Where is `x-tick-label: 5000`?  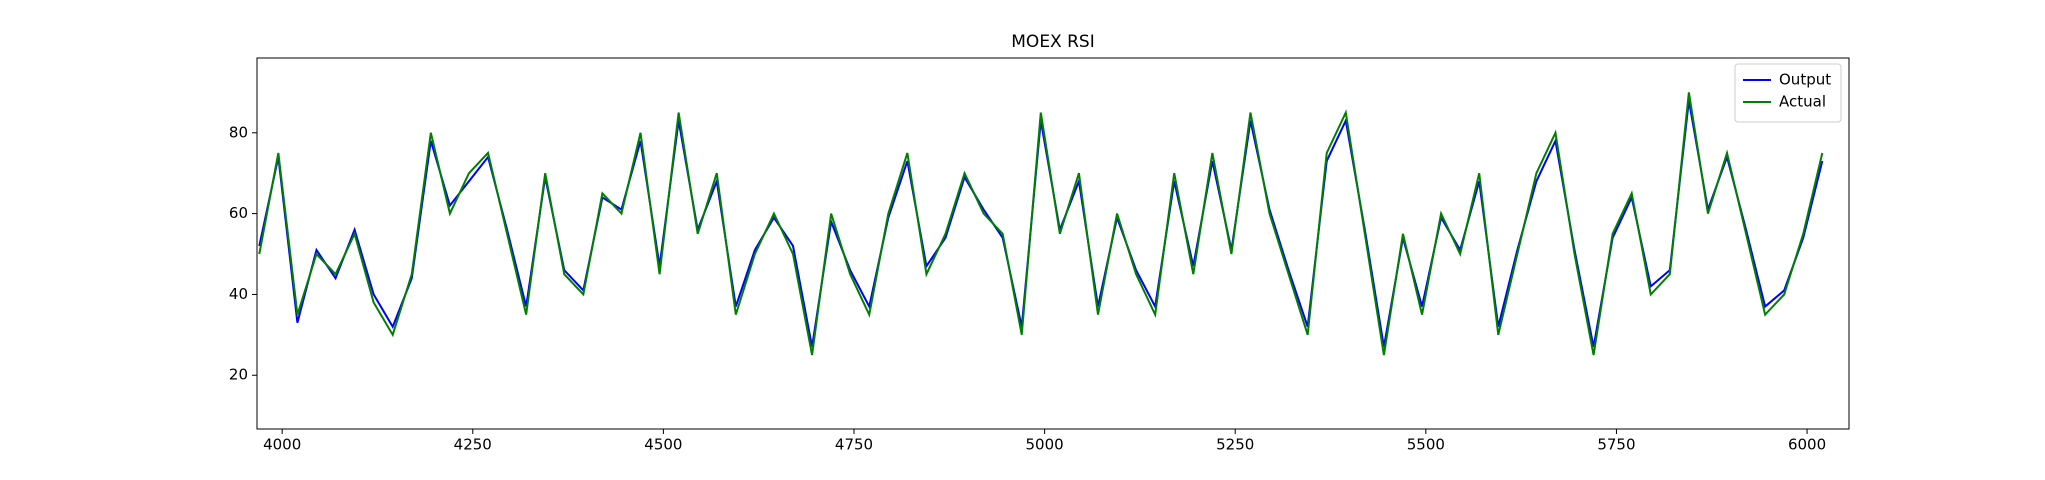
x-tick-label: 5000 is located at coordinates (1045, 445).